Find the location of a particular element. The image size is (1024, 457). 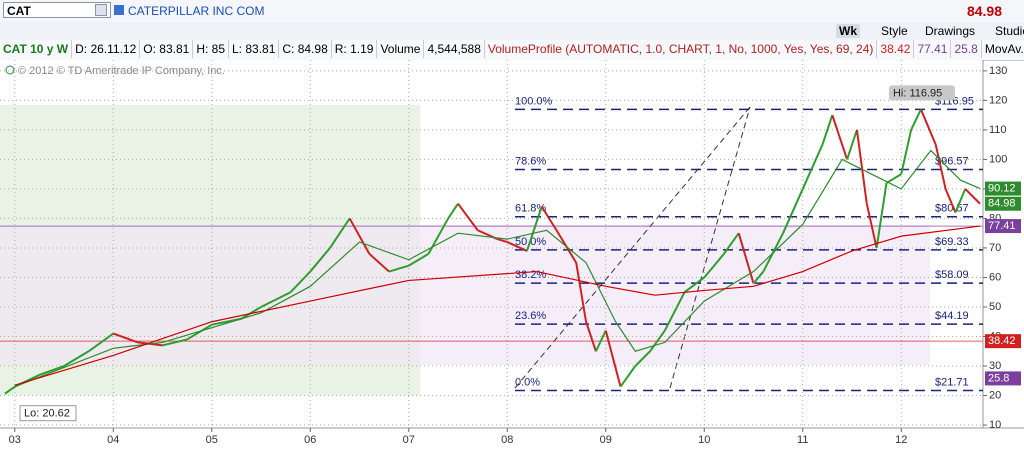

x-tick-label: 07 is located at coordinates (409, 440).